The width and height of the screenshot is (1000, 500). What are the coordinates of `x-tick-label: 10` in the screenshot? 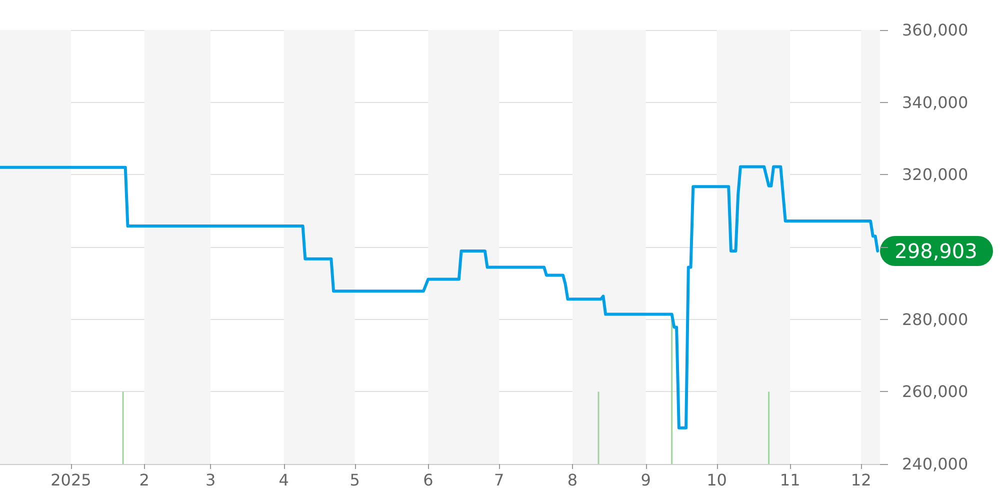 It's located at (716, 480).